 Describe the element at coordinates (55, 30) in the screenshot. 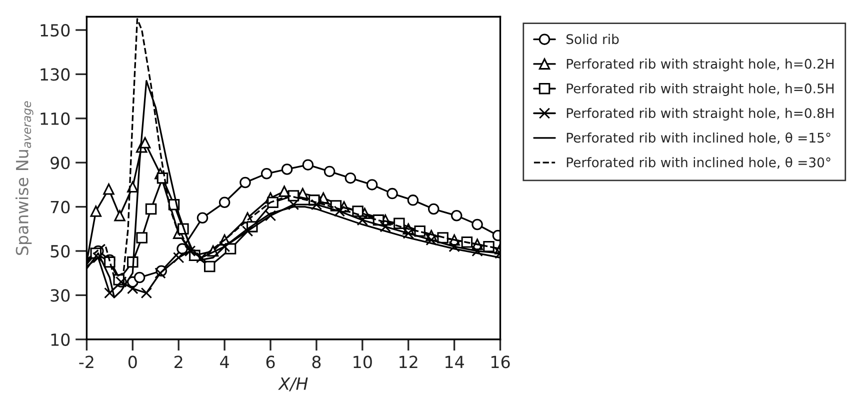

I see `y-tick-label: 150` at that location.